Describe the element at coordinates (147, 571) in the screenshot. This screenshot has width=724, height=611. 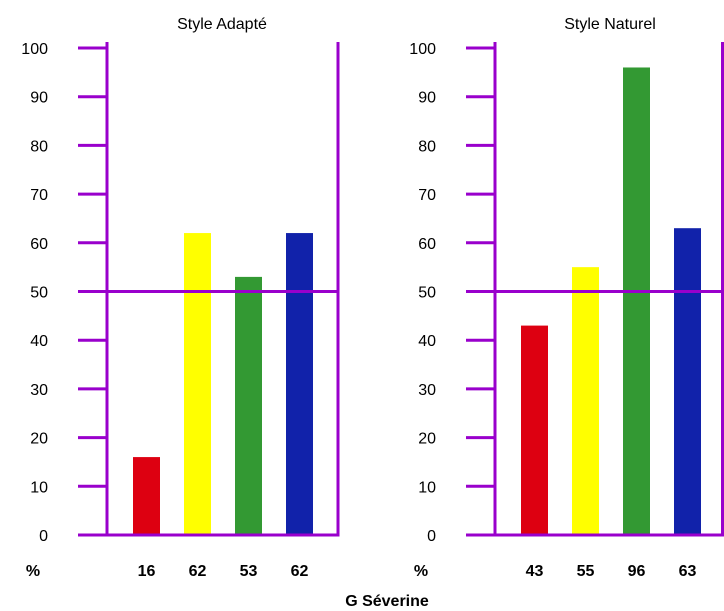
I see `value-label: 16` at that location.